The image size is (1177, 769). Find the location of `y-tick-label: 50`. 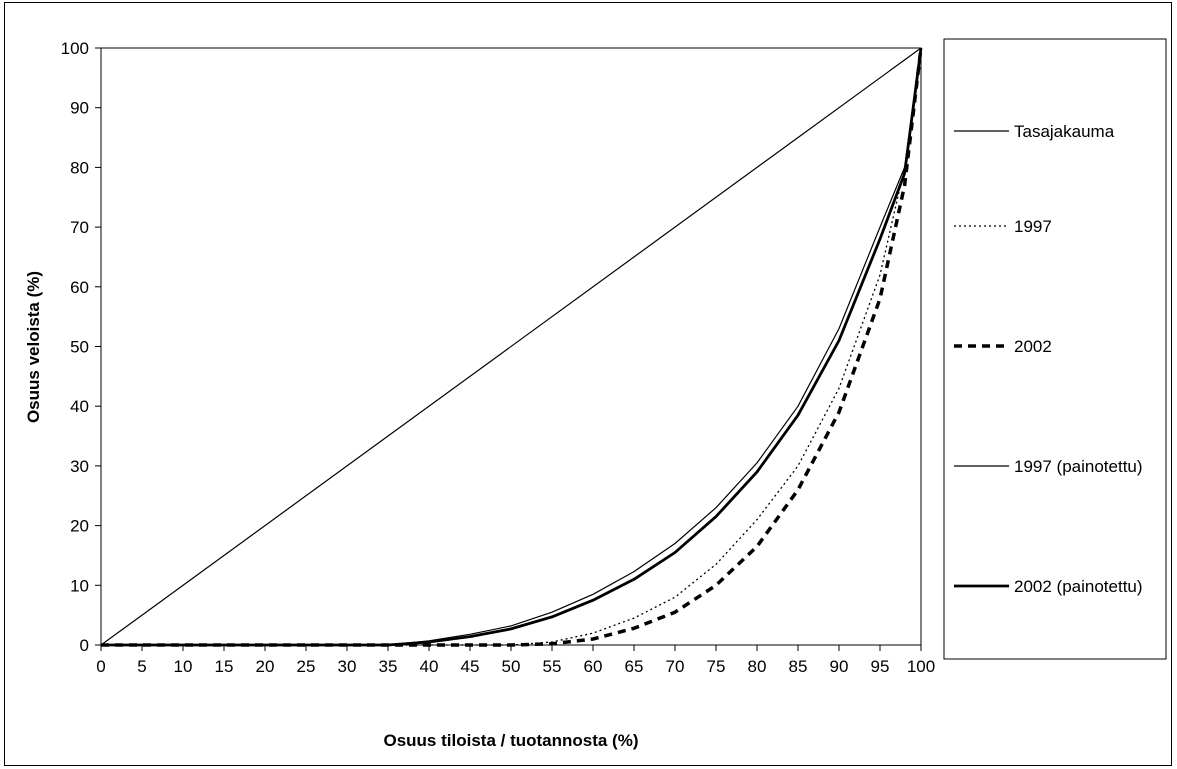

y-tick-label: 50 is located at coordinates (79, 347).